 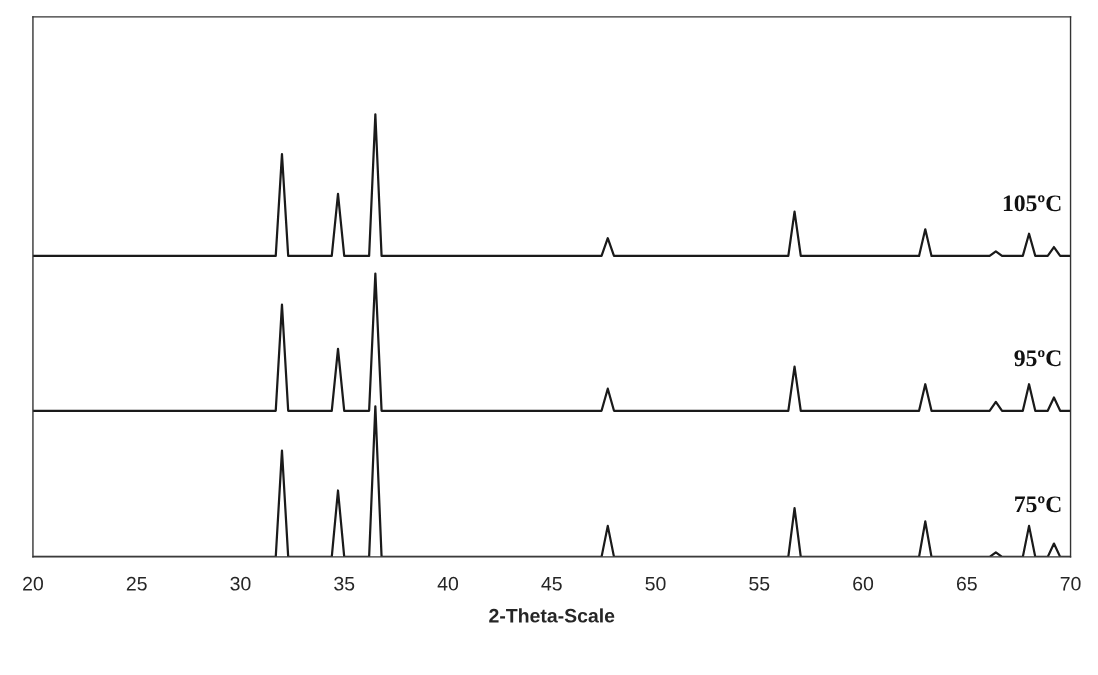 What do you see at coordinates (863, 583) in the screenshot?
I see `x-tick-label: 60` at bounding box center [863, 583].